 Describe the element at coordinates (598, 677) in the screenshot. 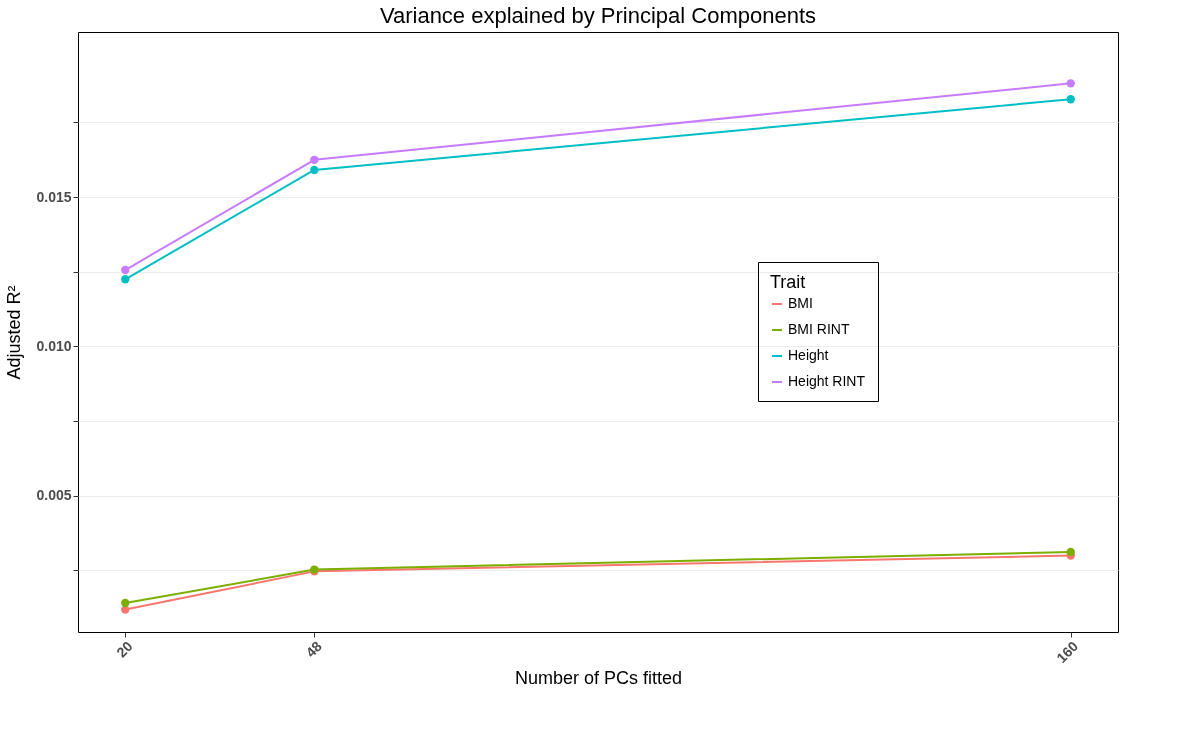

I see `x-axis-title: Number of PCs fitted` at that location.